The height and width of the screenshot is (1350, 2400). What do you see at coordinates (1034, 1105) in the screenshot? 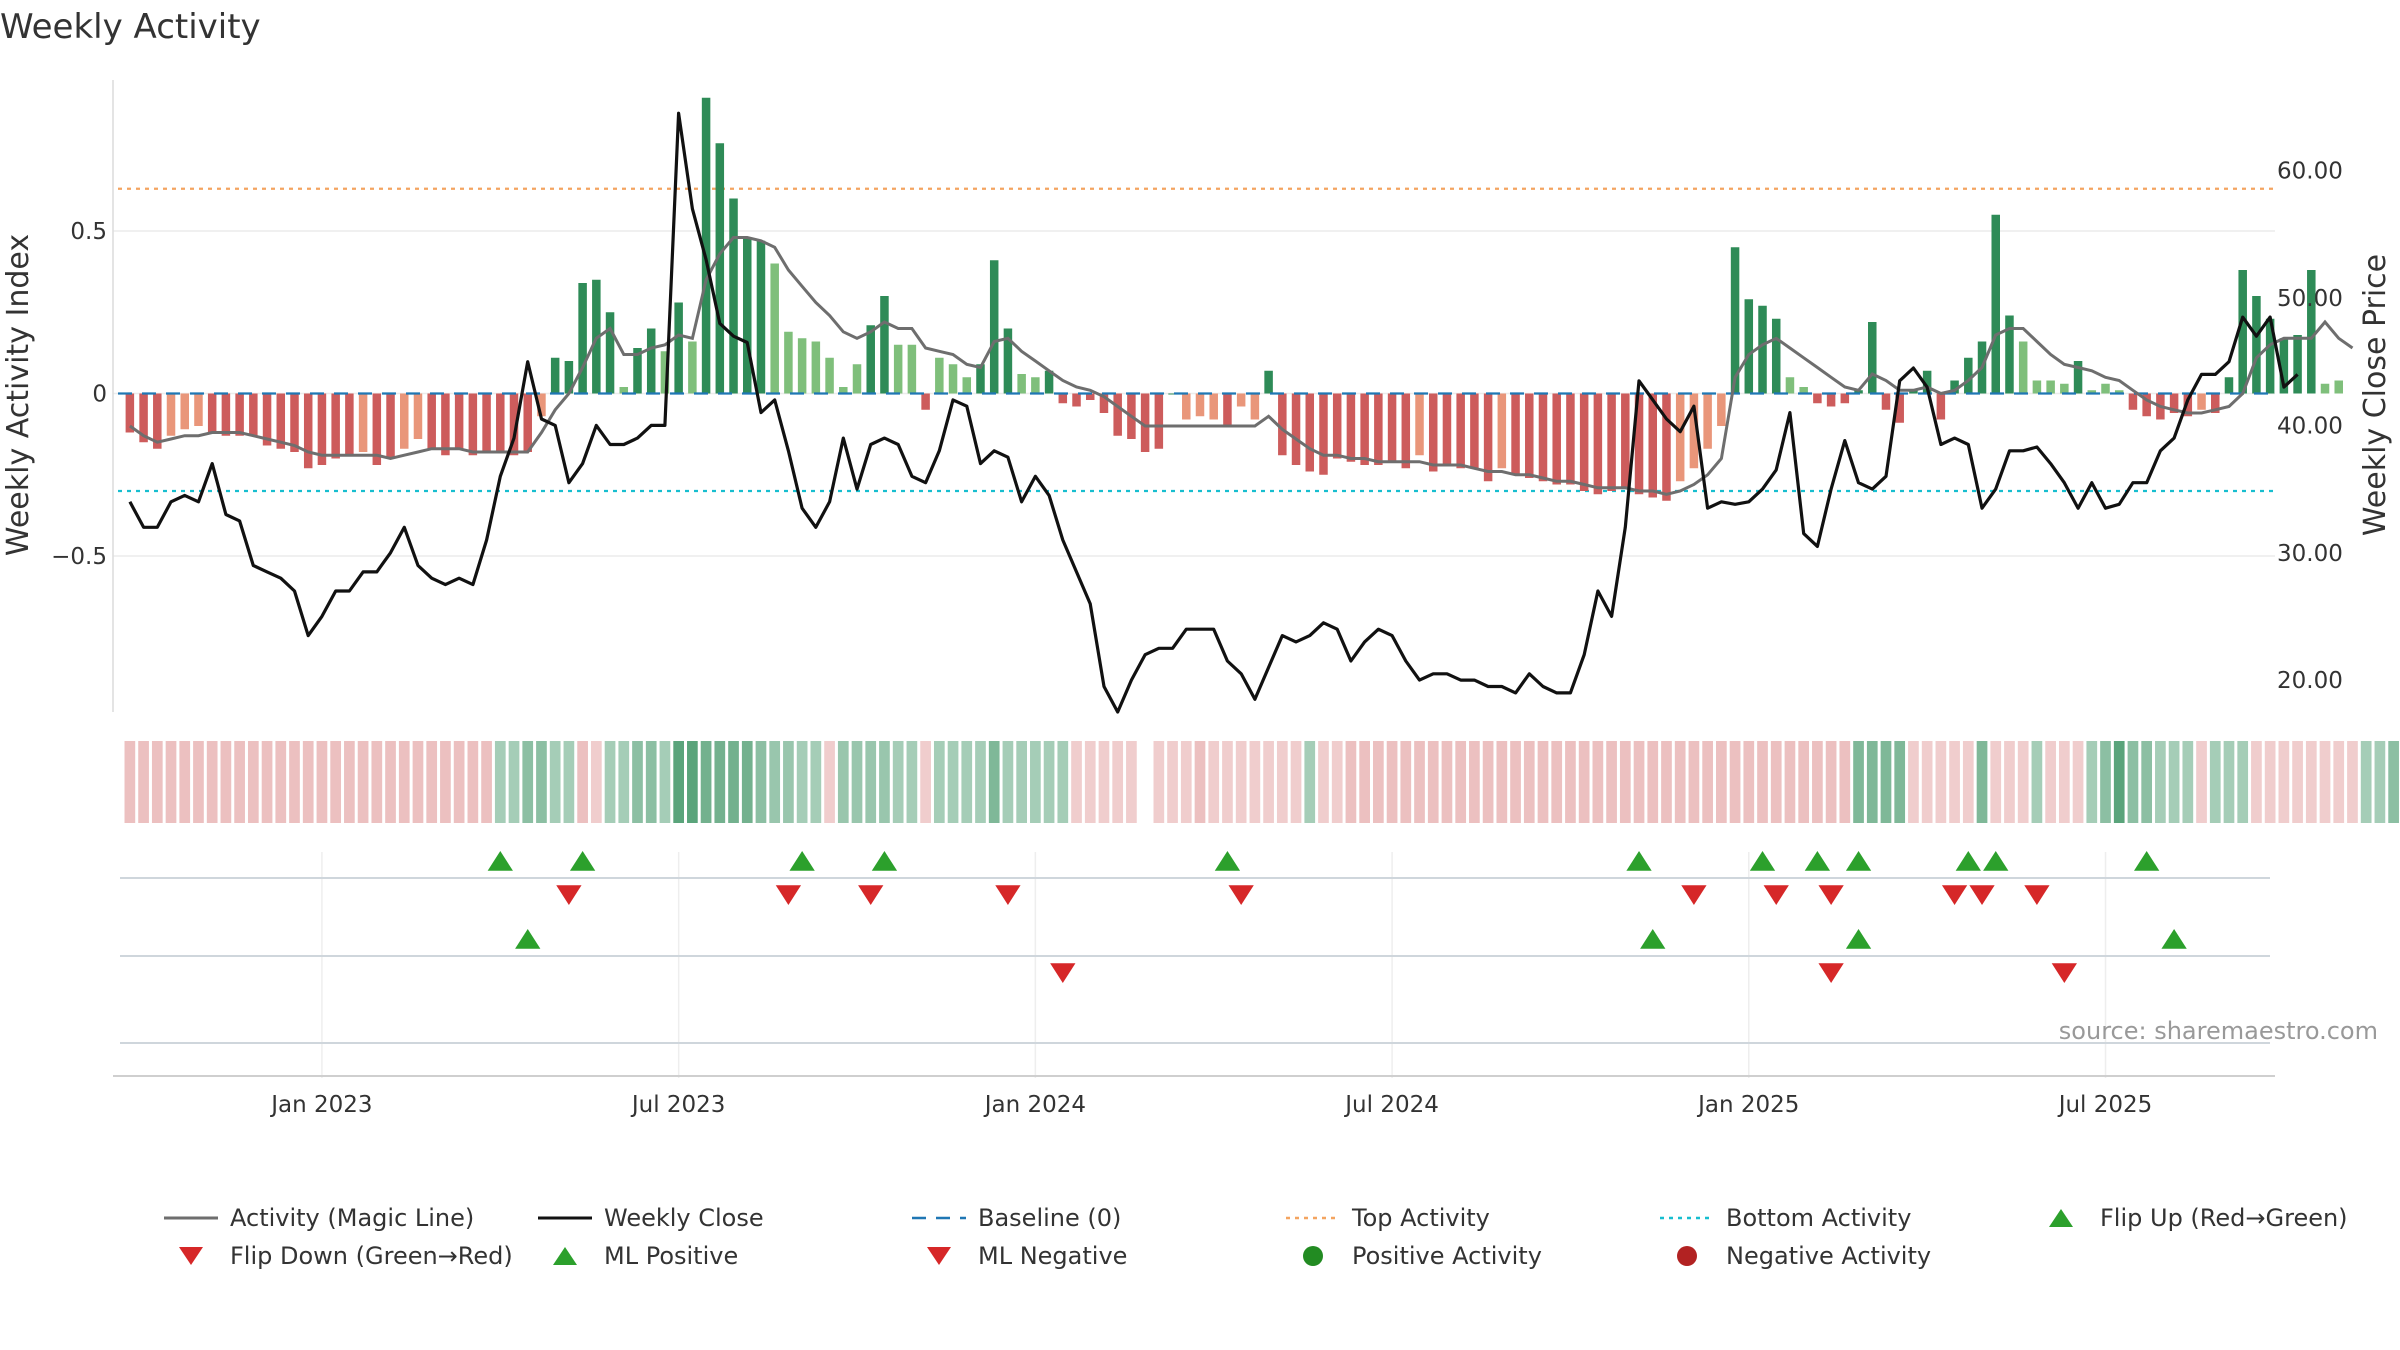
I see `x-tick-label: Jan 2024` at bounding box center [1034, 1105].